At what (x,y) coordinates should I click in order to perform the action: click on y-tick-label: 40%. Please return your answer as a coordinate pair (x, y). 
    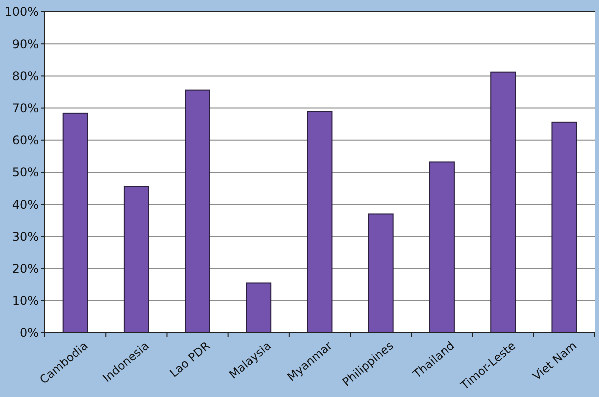
    Looking at the image, I should click on (25, 205).